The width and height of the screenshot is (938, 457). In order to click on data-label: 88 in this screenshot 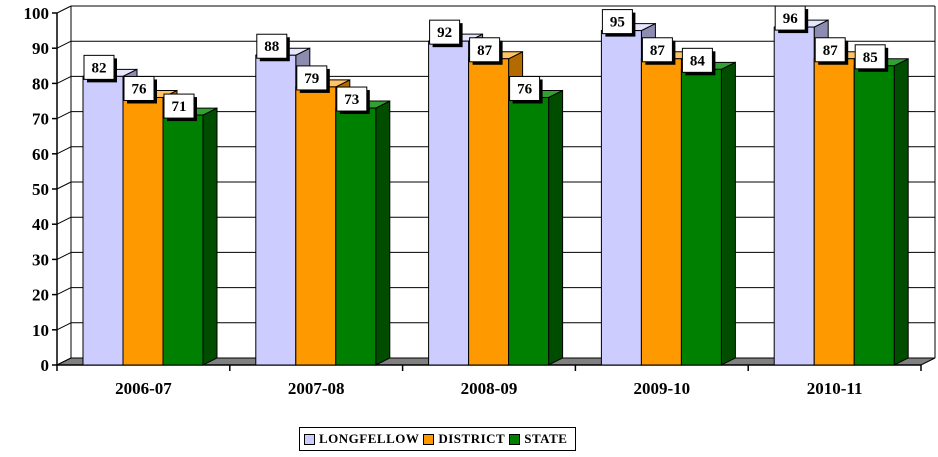, I will do `click(271, 47)`.